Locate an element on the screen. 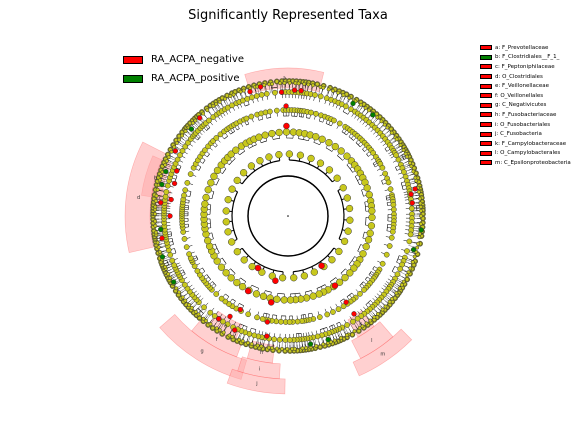  taxa-key-item: a: F_Prevotellaceae is located at coordinates (528, 48).